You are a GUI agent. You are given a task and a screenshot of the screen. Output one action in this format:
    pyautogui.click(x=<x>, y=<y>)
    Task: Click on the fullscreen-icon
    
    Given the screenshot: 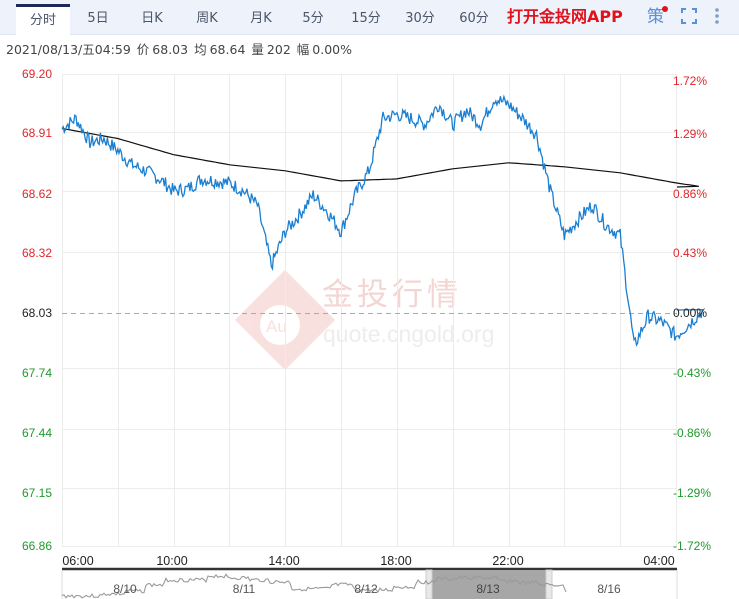 What is the action you would take?
    pyautogui.click(x=689, y=16)
    